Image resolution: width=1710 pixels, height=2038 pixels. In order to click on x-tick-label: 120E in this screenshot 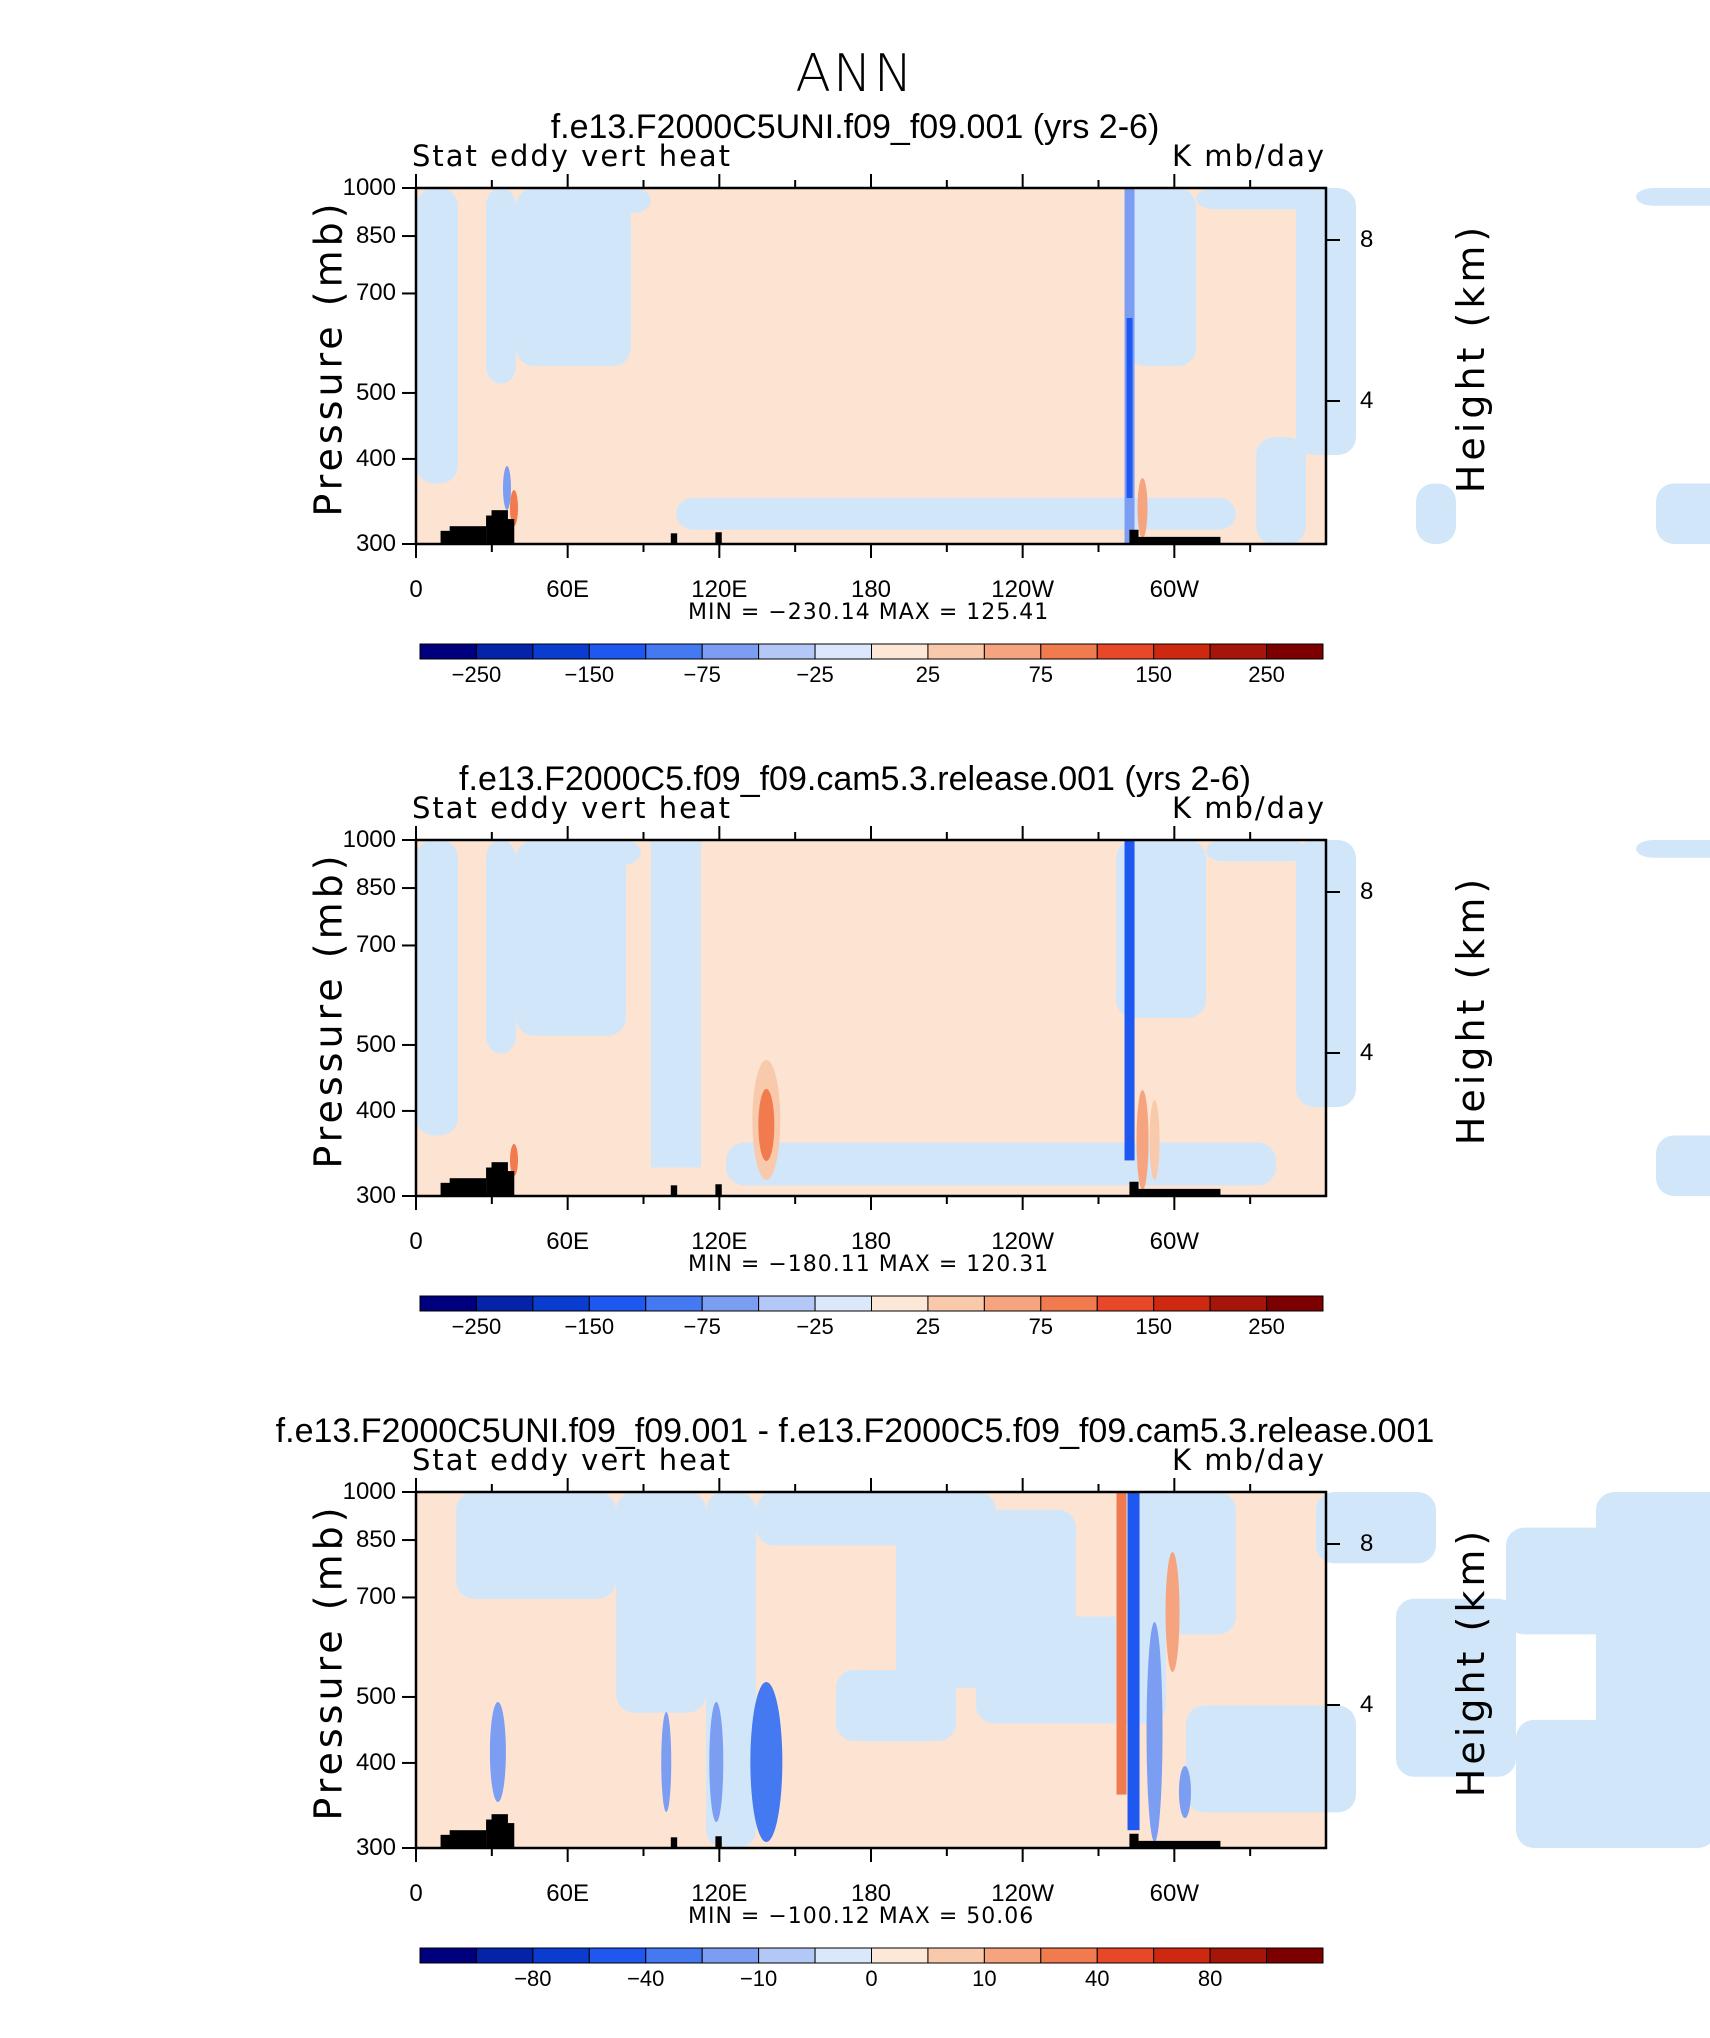, I will do `click(719, 1893)`.